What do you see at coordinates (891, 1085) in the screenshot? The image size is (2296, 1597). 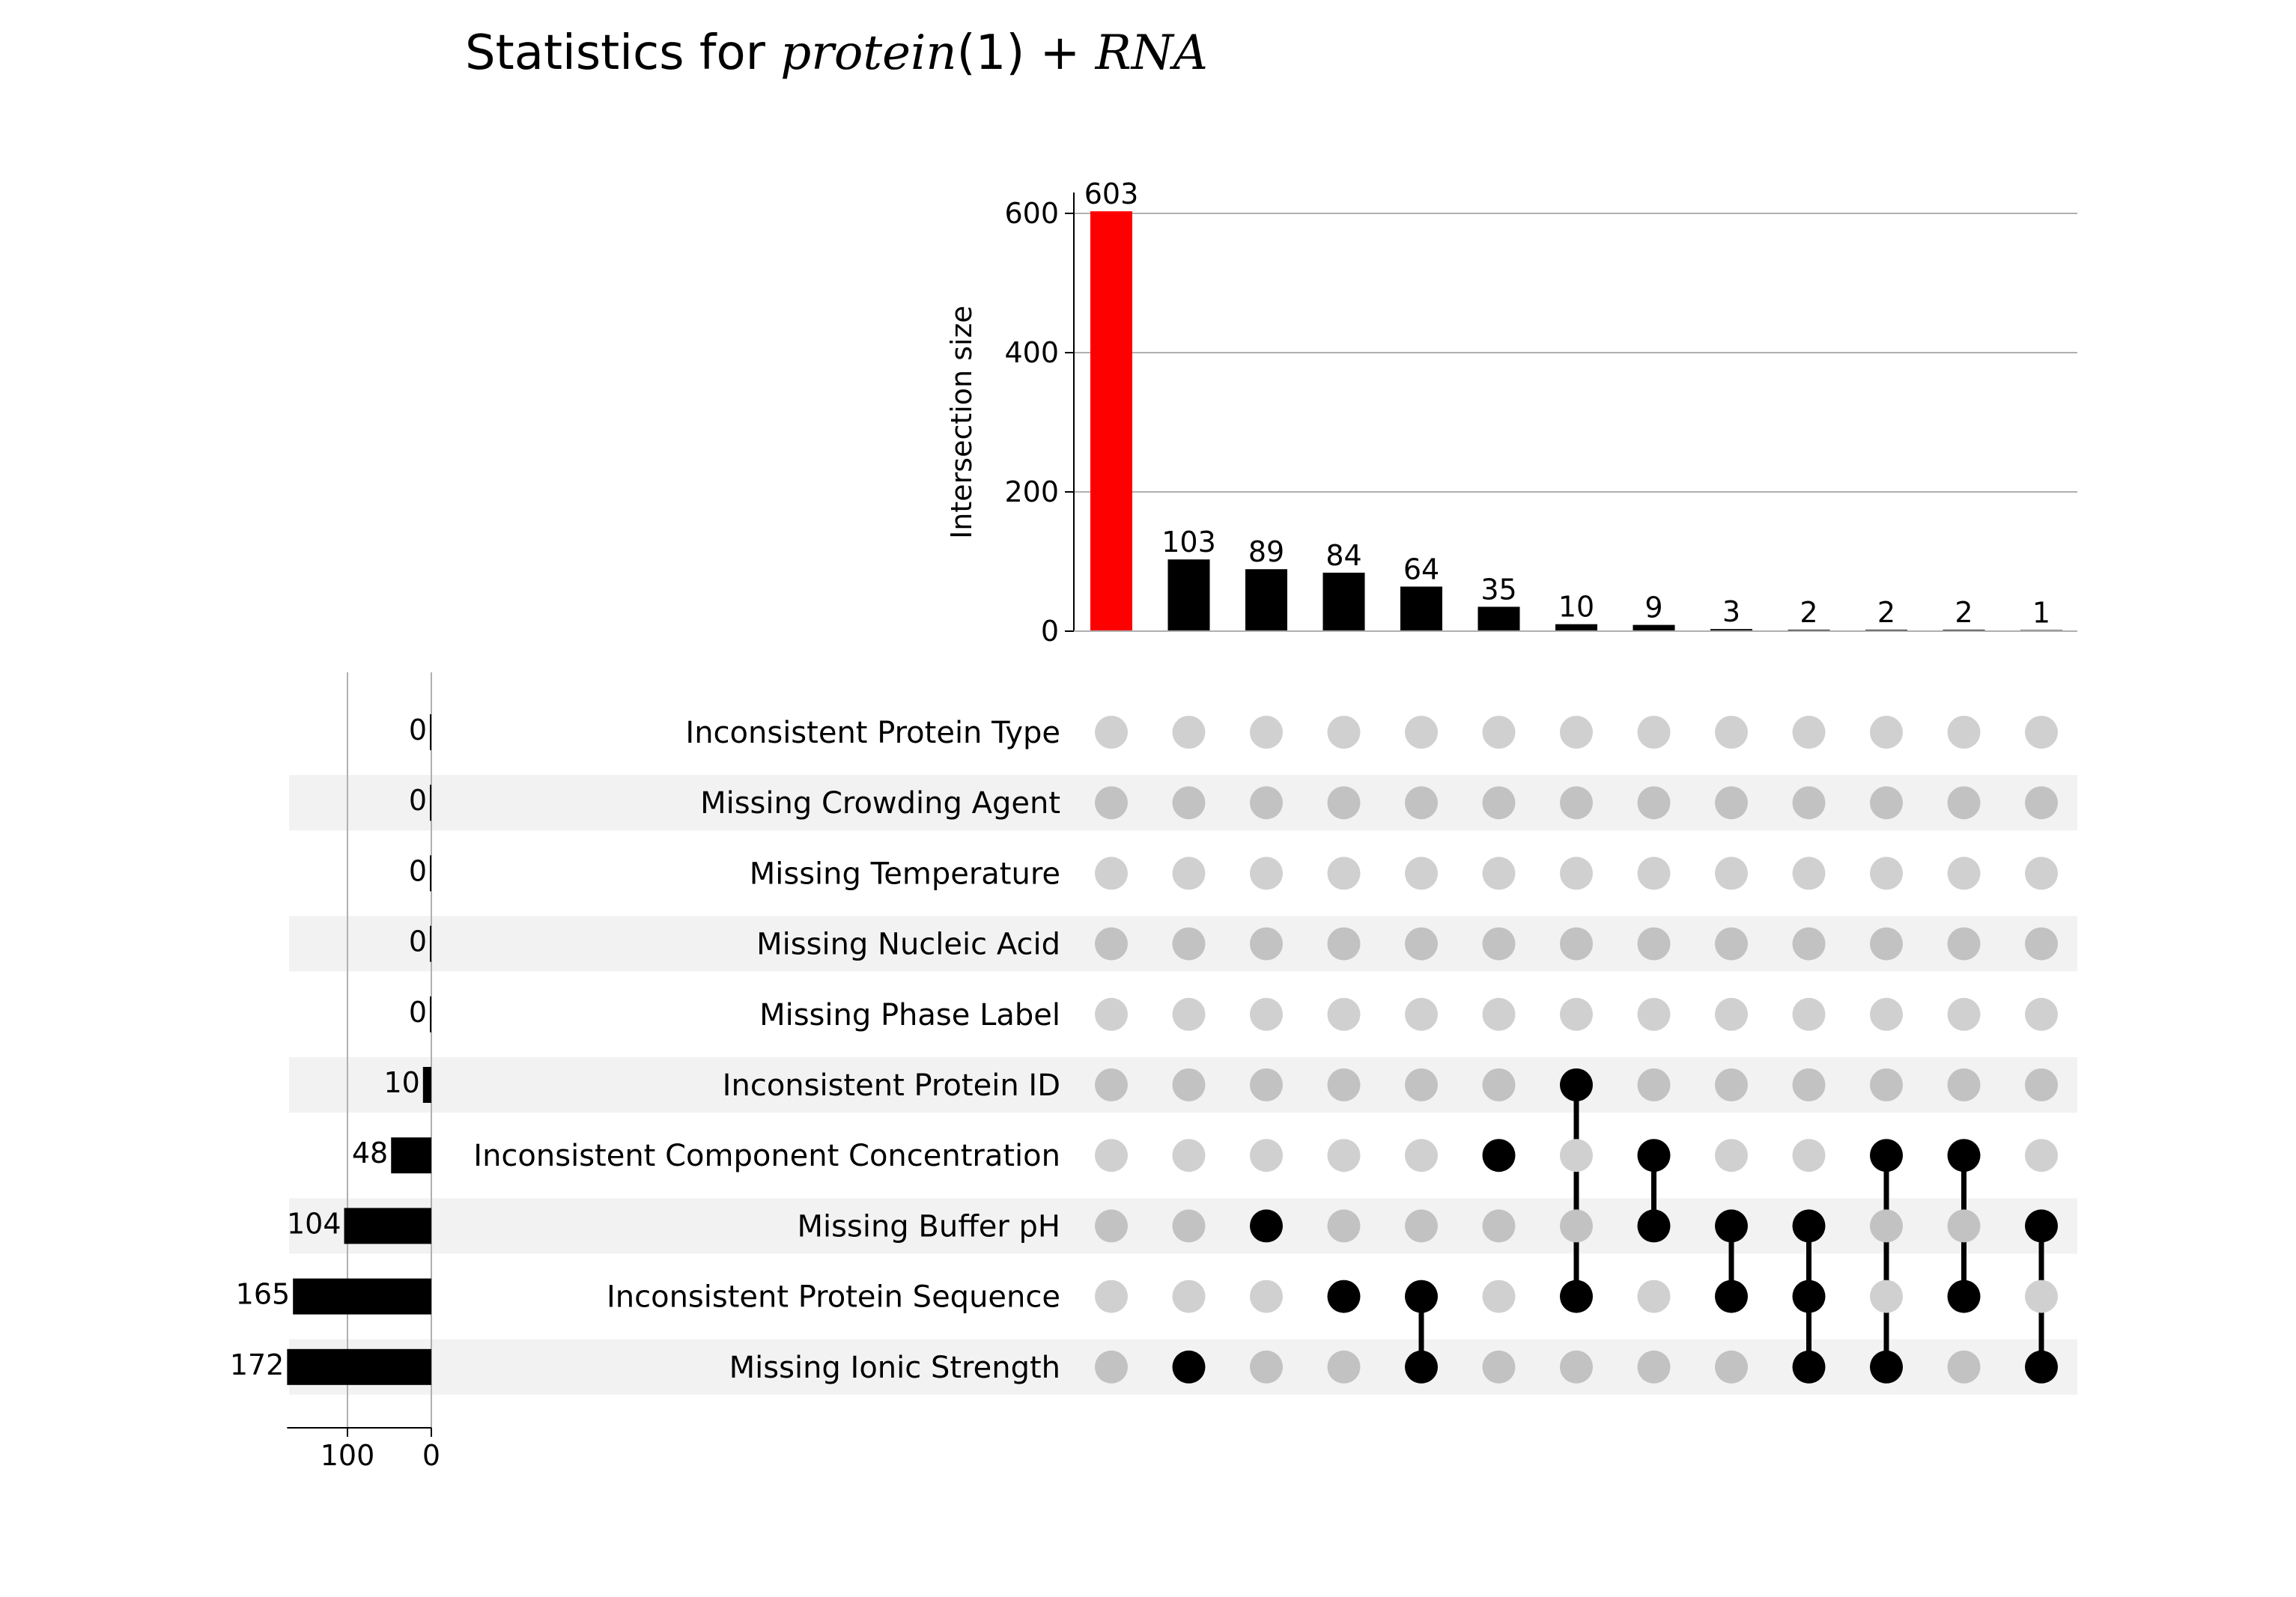 I see `set-label: Inconsistent Protein ID` at bounding box center [891, 1085].